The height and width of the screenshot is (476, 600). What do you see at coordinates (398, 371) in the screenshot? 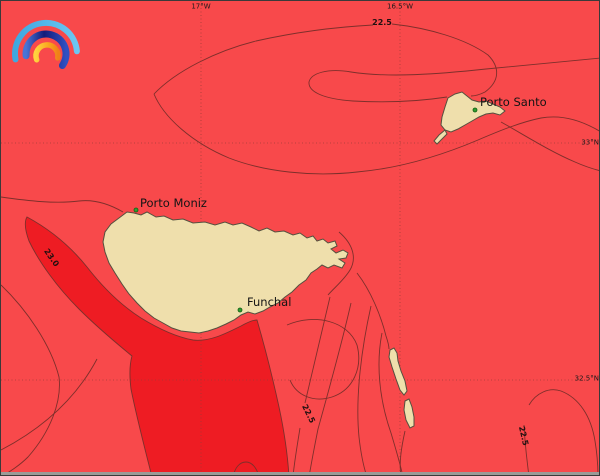
I see `island-desertas-north` at bounding box center [398, 371].